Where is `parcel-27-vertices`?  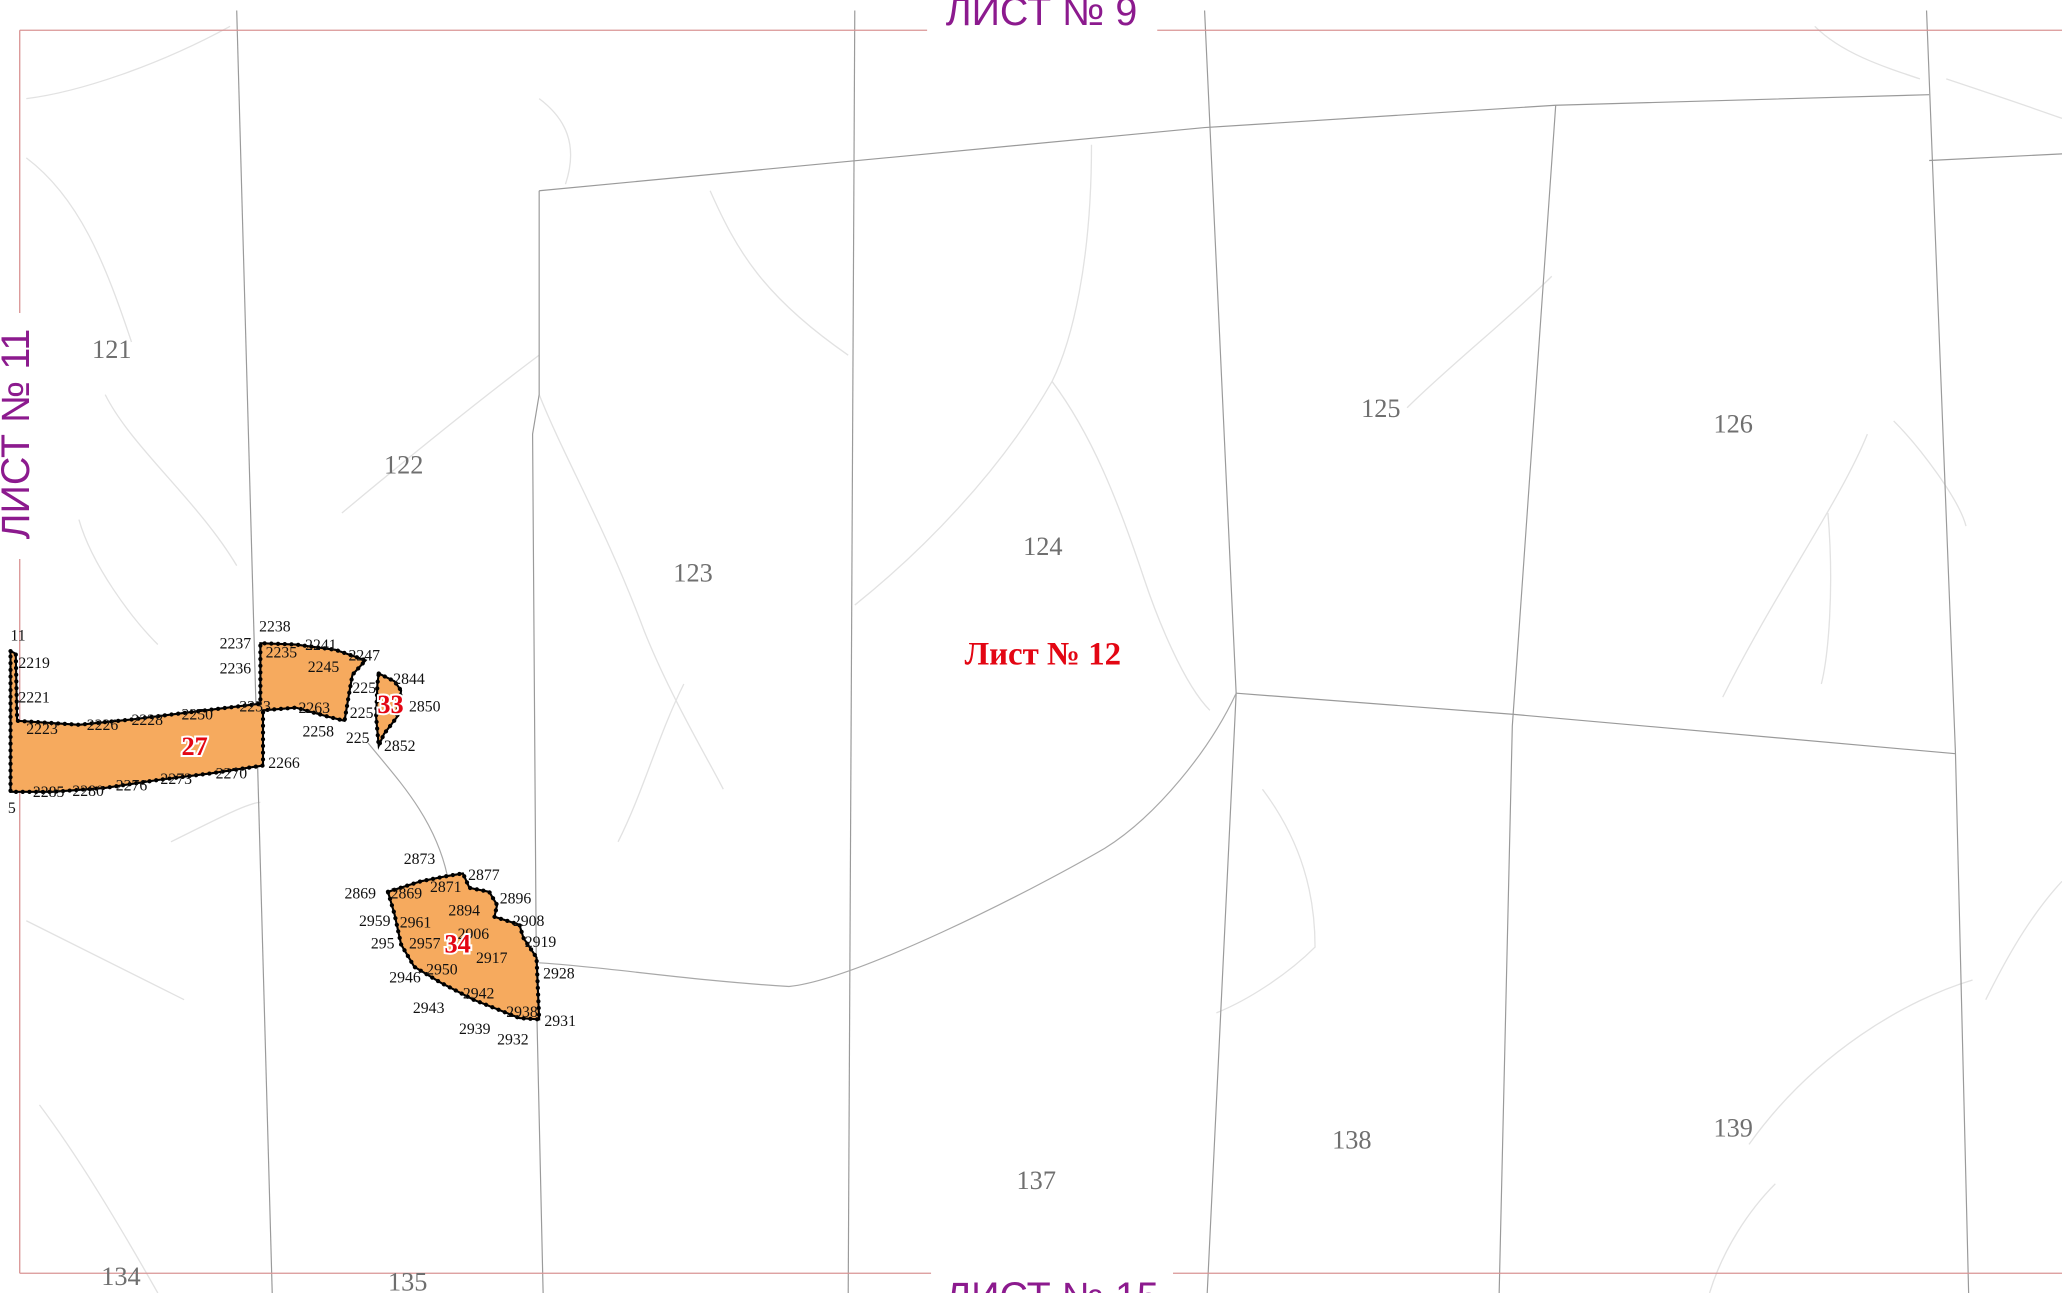
parcel-27-vertices is located at coordinates (189, 717).